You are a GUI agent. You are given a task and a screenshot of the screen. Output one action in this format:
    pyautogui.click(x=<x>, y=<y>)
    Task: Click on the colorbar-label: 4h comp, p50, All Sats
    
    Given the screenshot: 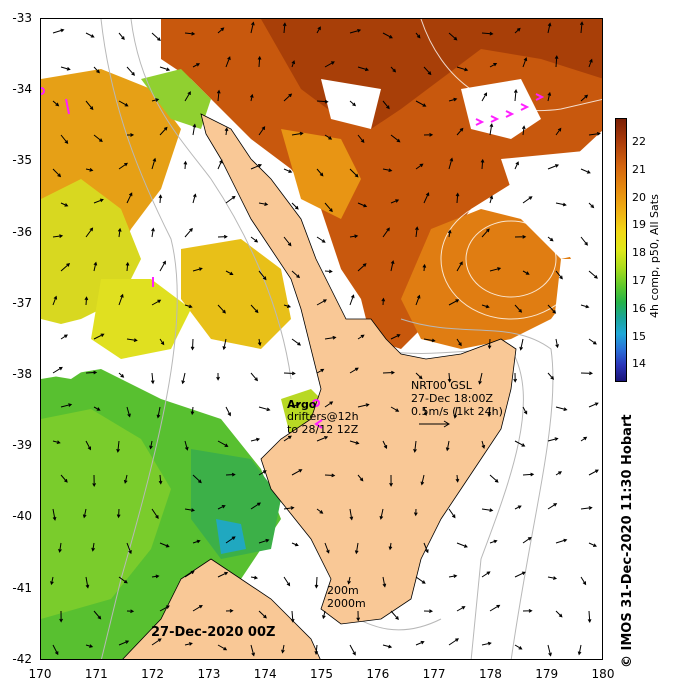 What is the action you would take?
    pyautogui.click(x=654, y=256)
    